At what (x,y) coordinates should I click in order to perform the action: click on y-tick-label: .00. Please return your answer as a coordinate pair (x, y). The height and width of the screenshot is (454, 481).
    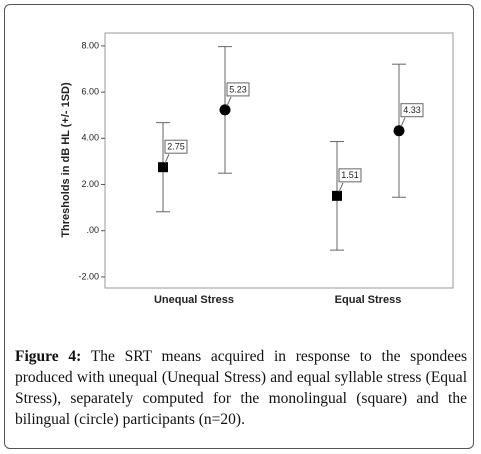
    Looking at the image, I should click on (92, 230).